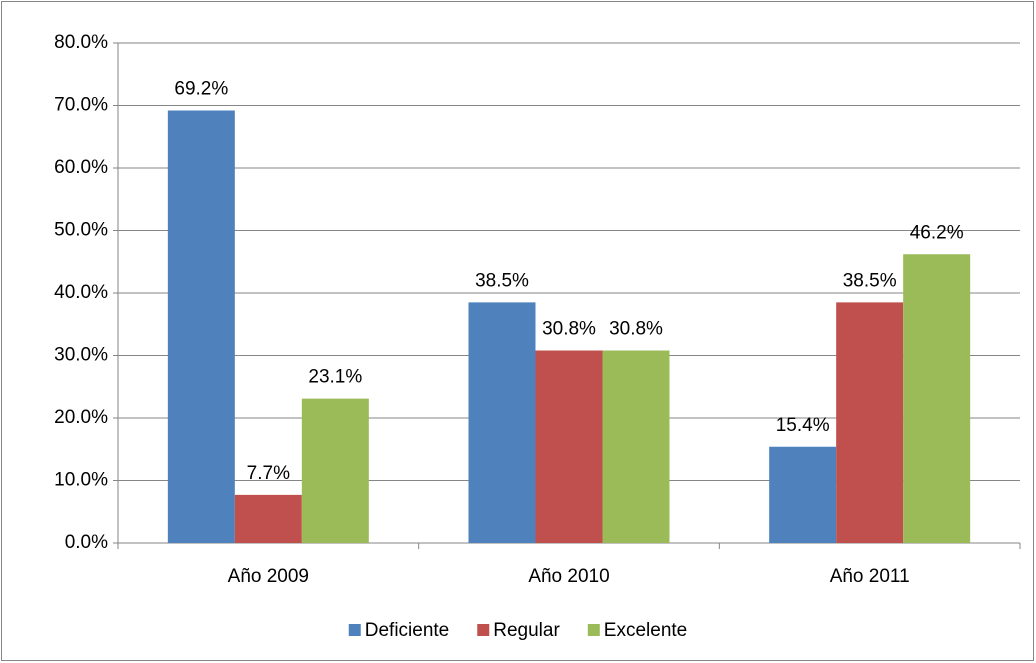  I want to click on data-label: 7.7%, so click(268, 473).